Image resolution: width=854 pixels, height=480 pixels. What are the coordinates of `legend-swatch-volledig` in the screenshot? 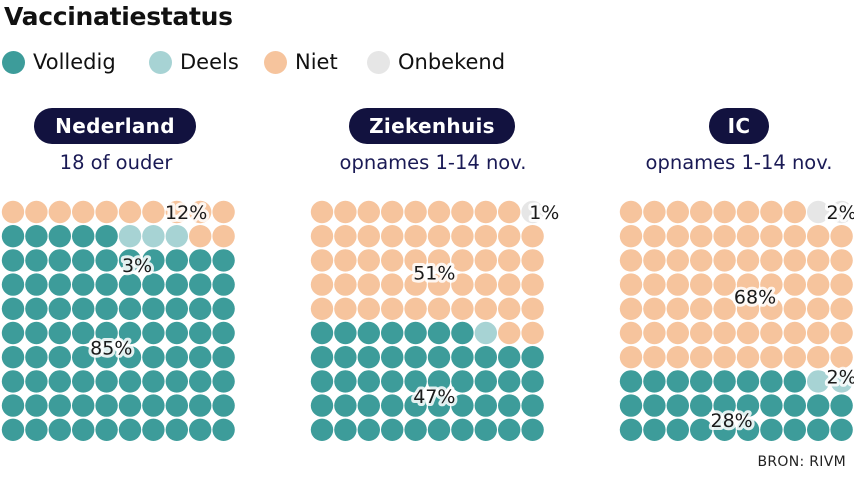 It's located at (13, 62).